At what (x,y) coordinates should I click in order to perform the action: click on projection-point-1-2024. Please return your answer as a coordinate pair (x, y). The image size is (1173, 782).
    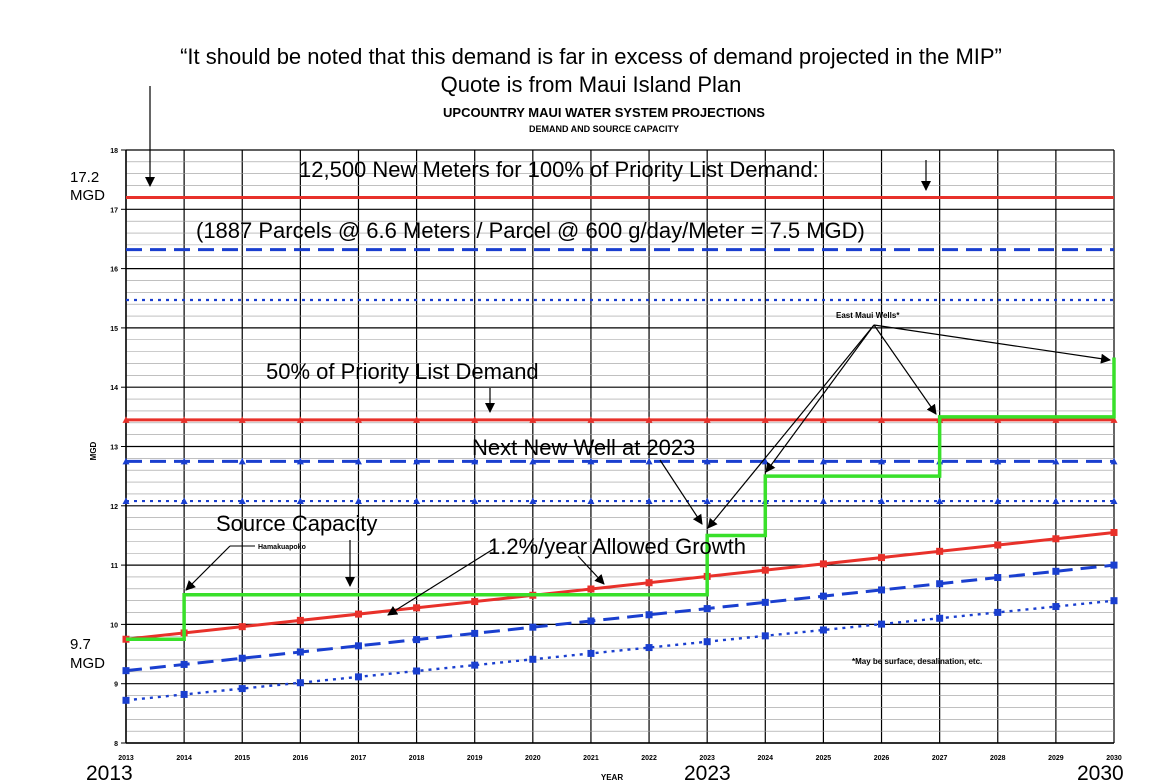
    Looking at the image, I should click on (765, 602).